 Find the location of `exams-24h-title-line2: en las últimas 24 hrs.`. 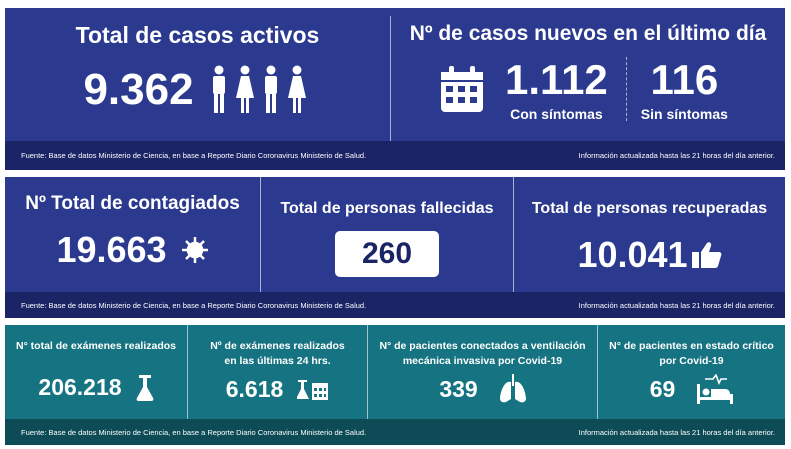

exams-24h-title-line2: en las últimas 24 hrs. is located at coordinates (277, 361).